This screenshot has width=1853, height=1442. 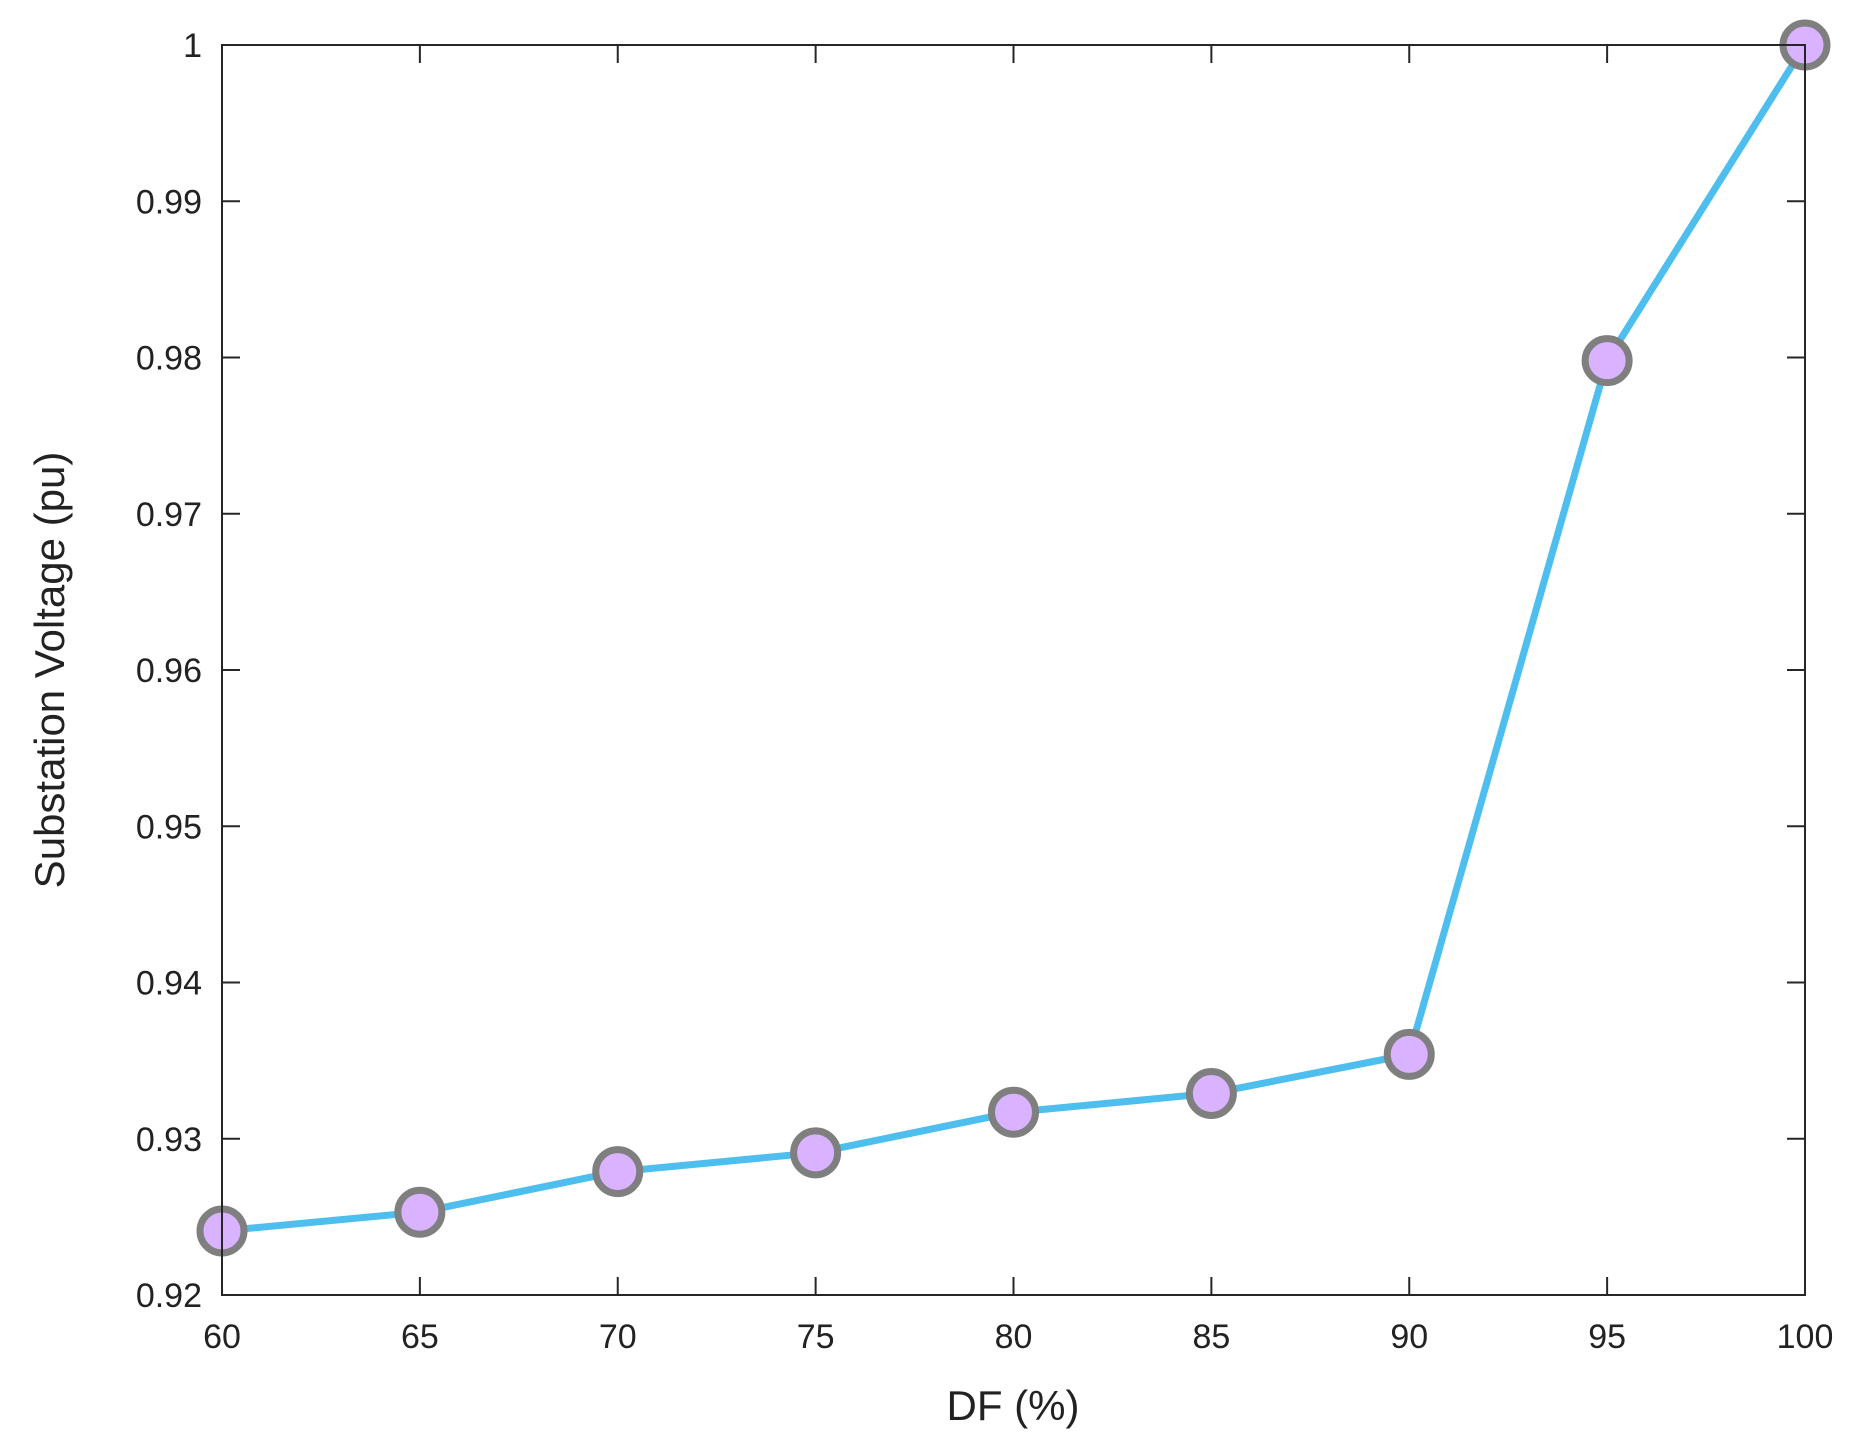 I want to click on x-tick-label: 85, so click(x=1211, y=1337).